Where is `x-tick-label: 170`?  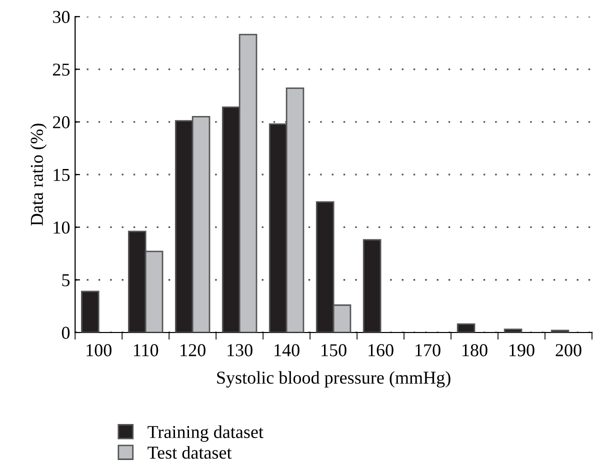 x-tick-label: 170 is located at coordinates (428, 350).